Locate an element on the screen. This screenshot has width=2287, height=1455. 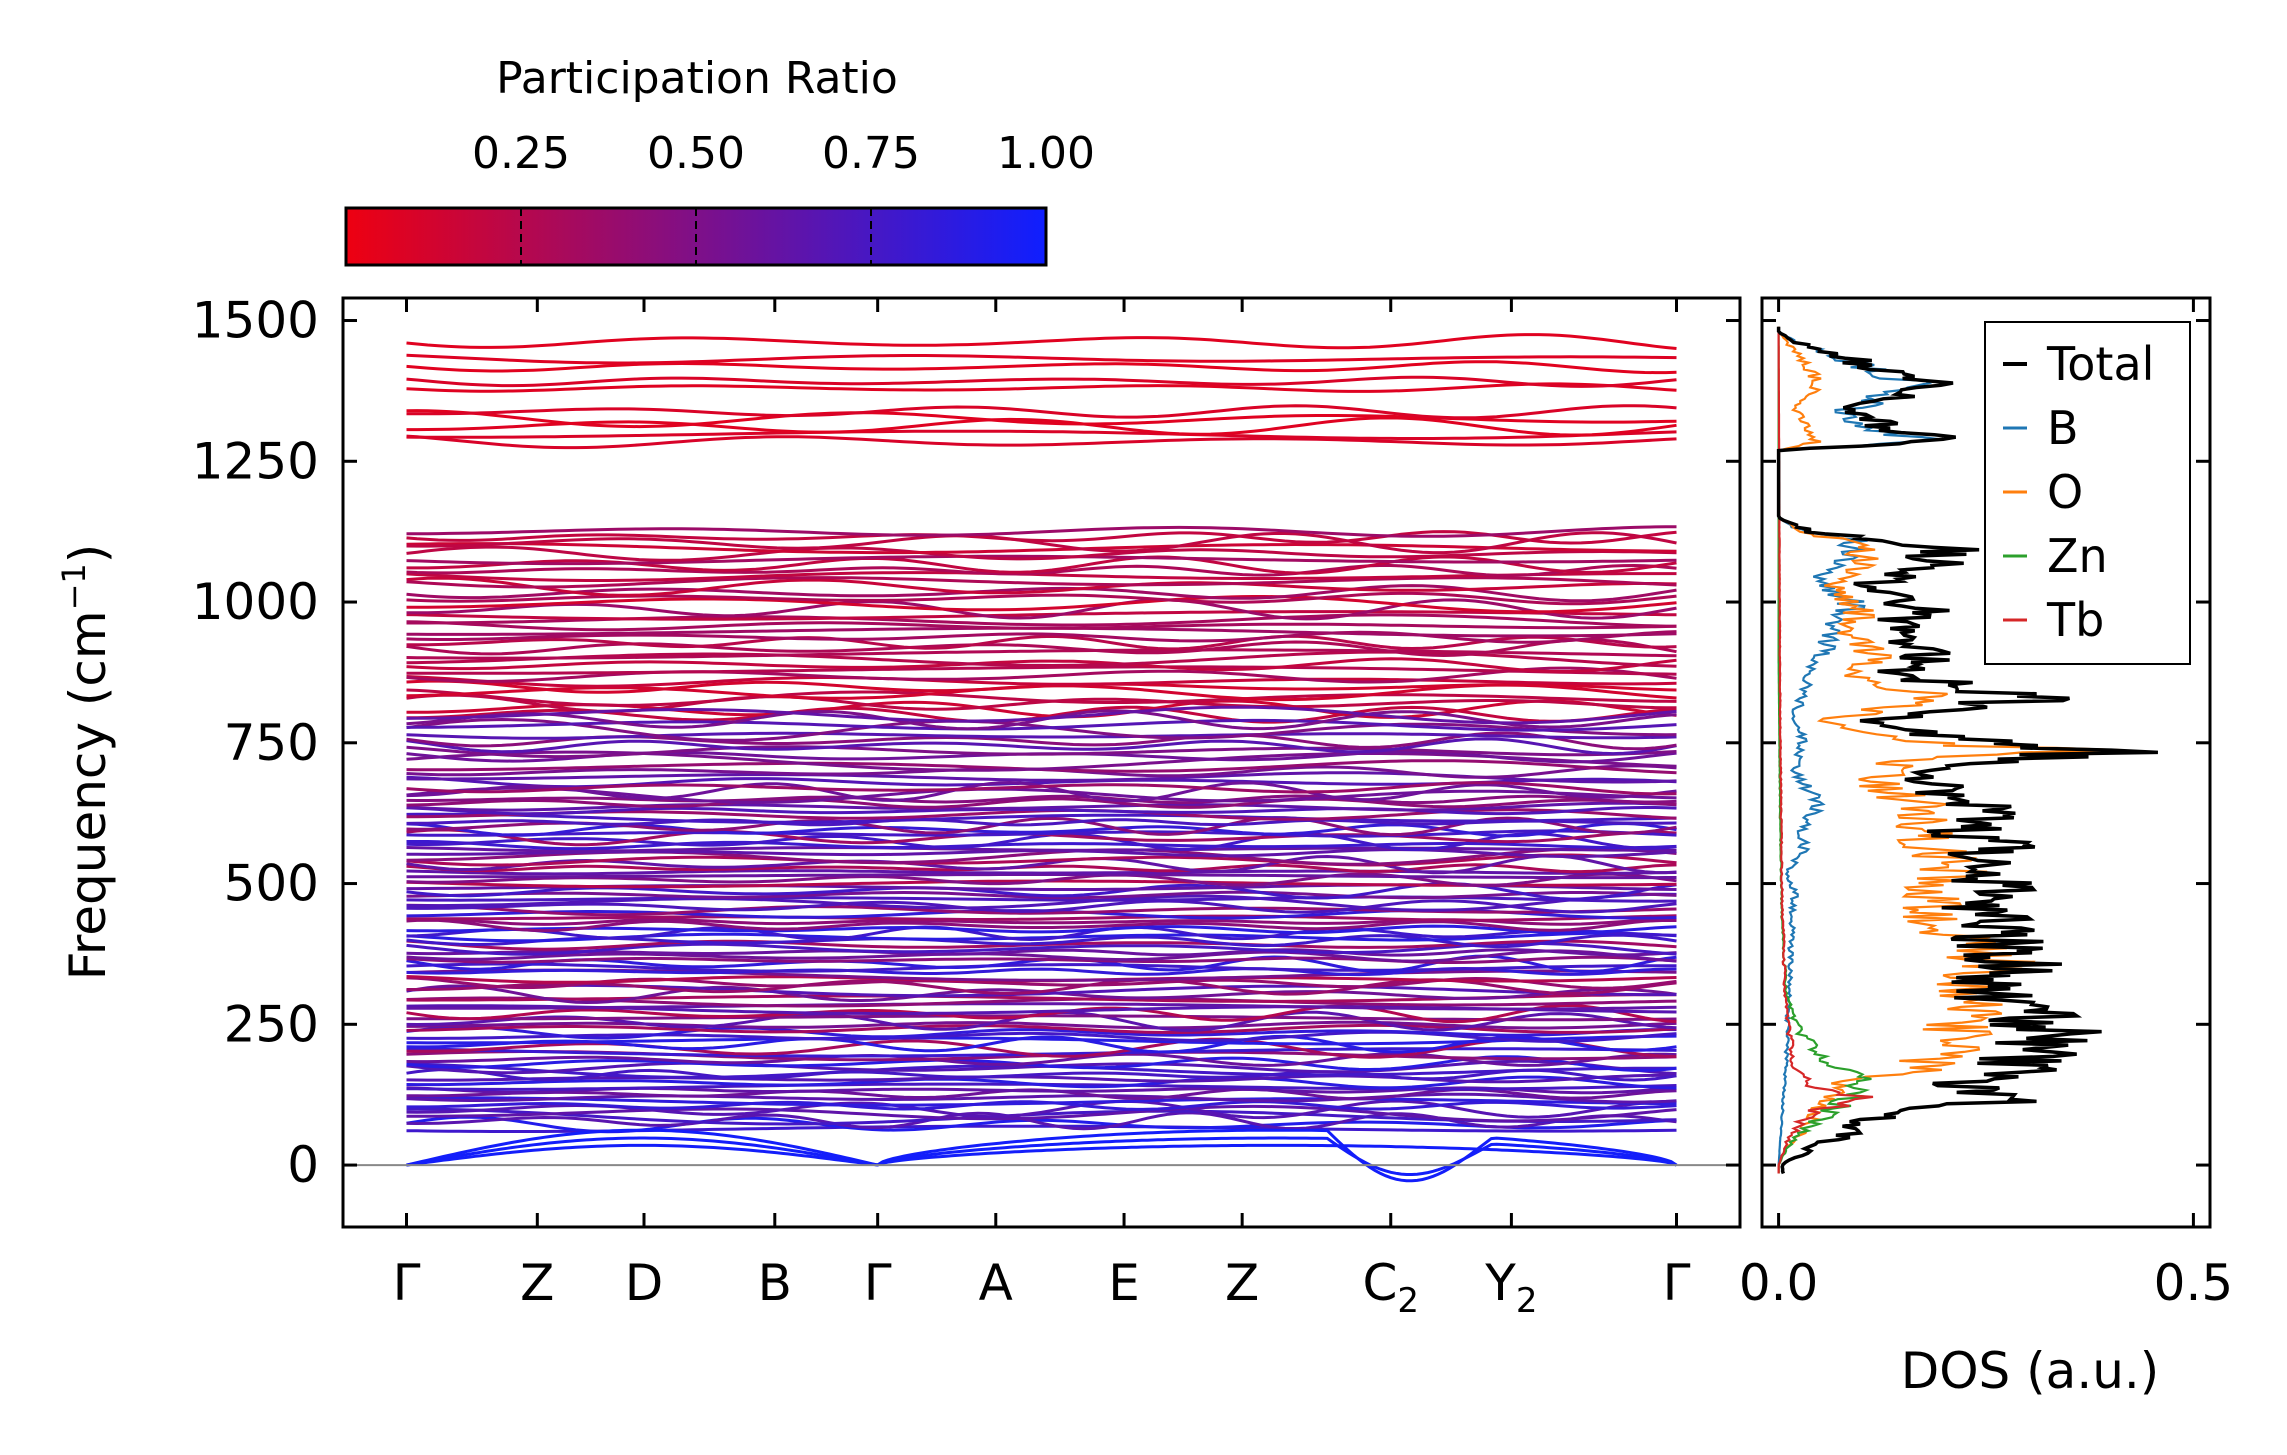
band-ylabel: Frequency (cm−1) is located at coordinates (86, 762).